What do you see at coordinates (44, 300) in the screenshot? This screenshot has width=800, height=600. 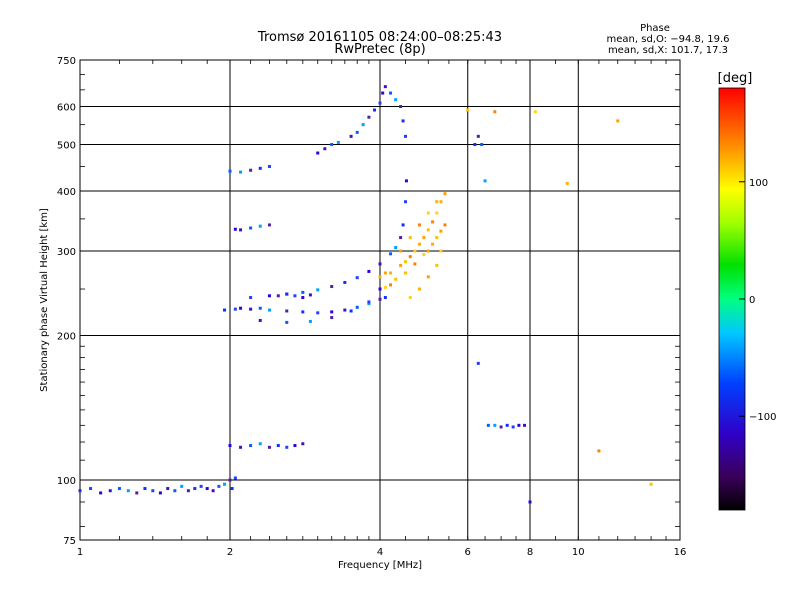 I see `y-axis-label: Stationary phase Virtual Height [km]` at bounding box center [44, 300].